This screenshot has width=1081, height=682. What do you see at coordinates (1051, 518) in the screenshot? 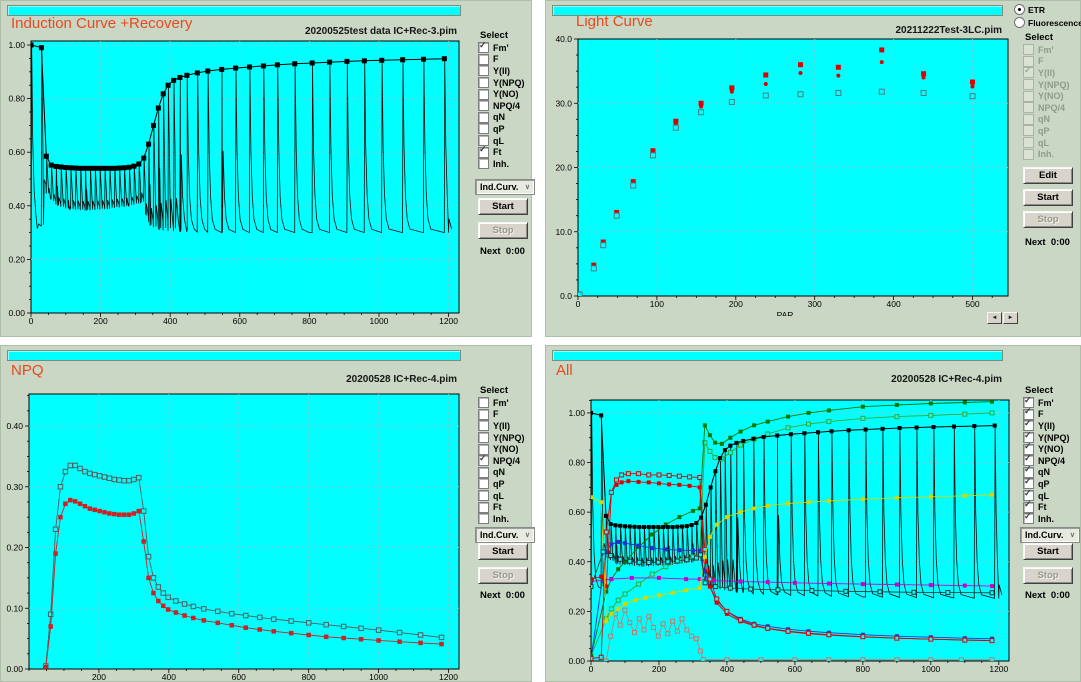
I see `checkbox-inh: ✓ Inh.` at bounding box center [1051, 518].